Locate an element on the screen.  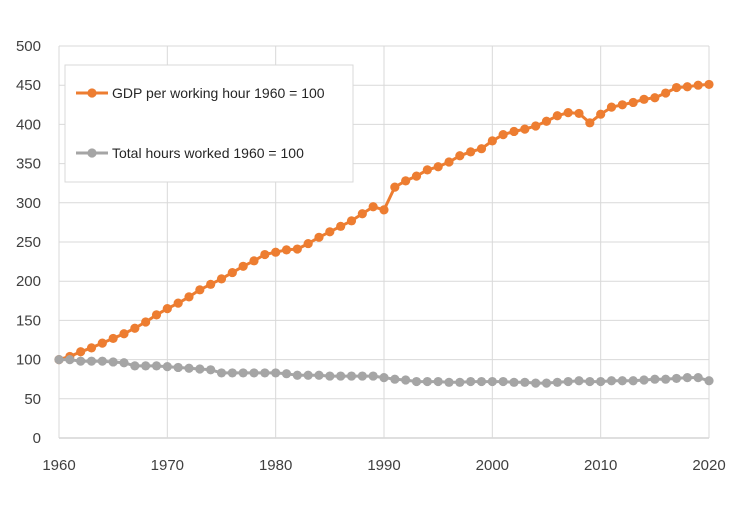
x-tick-label: 2010 is located at coordinates (600, 465).